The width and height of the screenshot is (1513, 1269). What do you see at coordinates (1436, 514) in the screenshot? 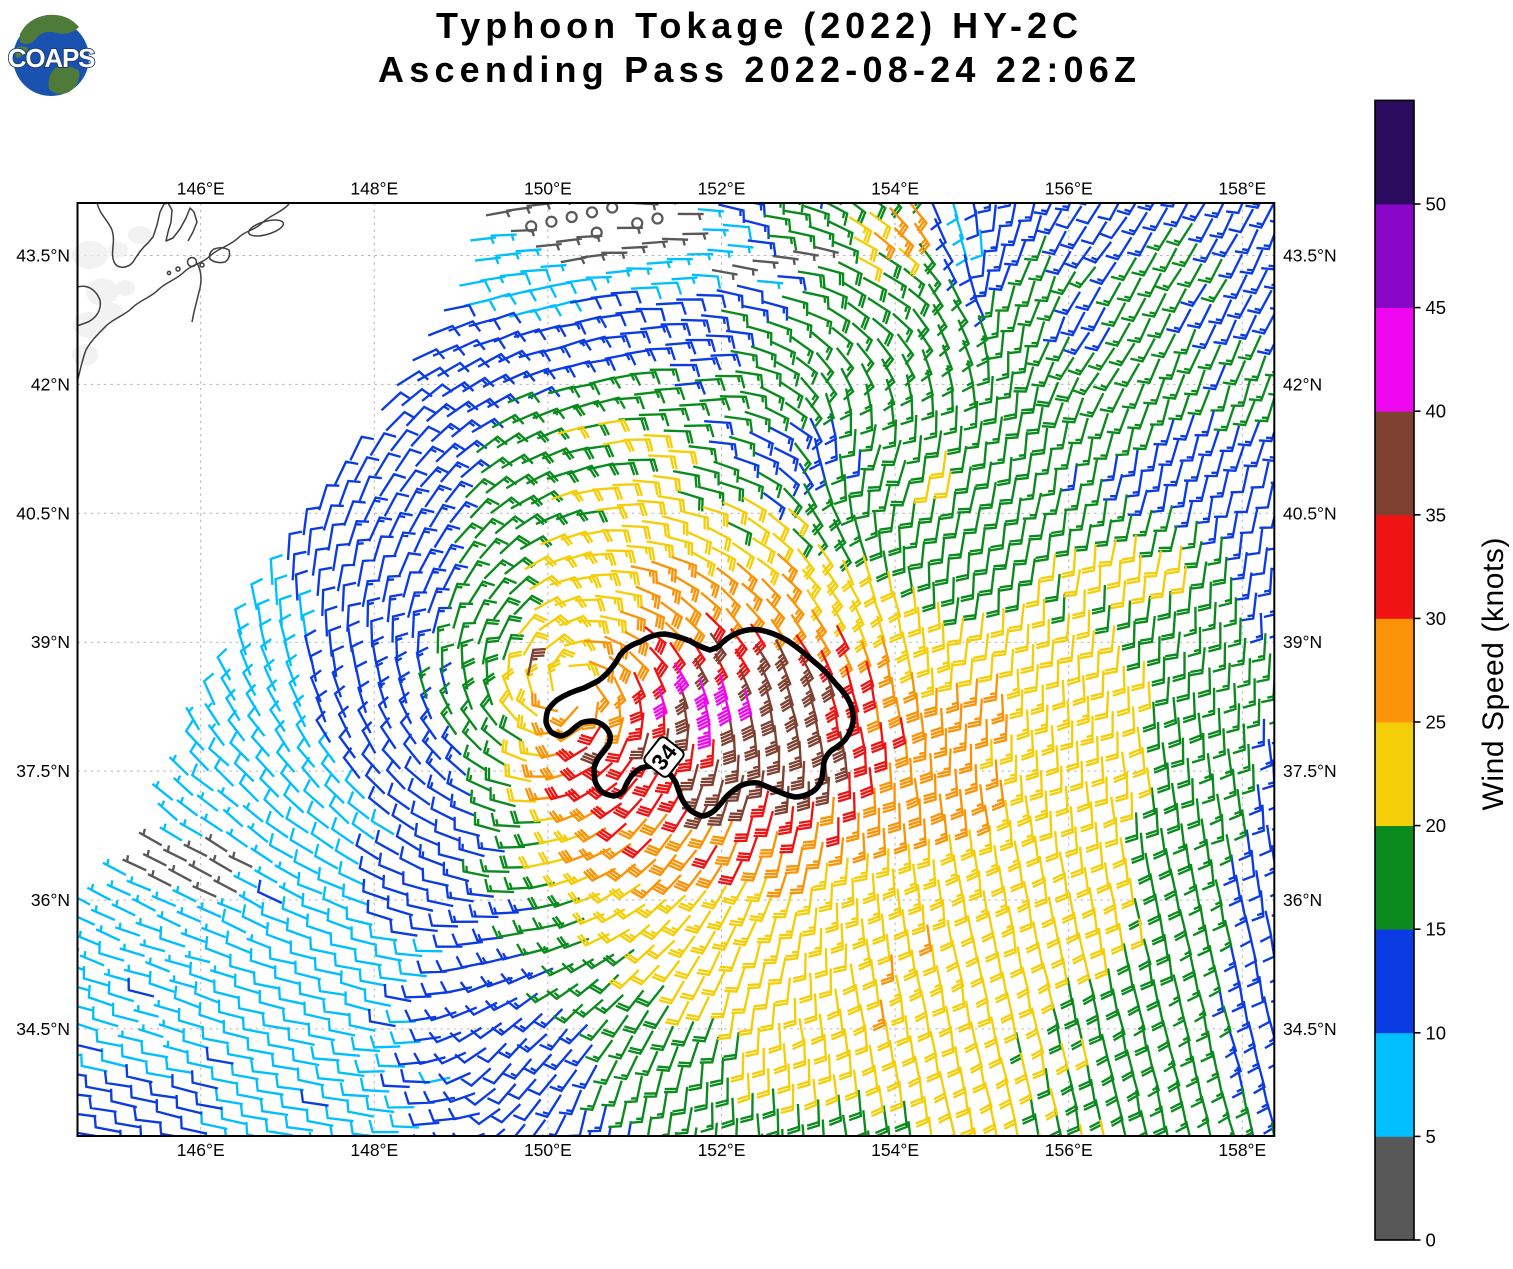
I see `svg-text: 35` at bounding box center [1436, 514].